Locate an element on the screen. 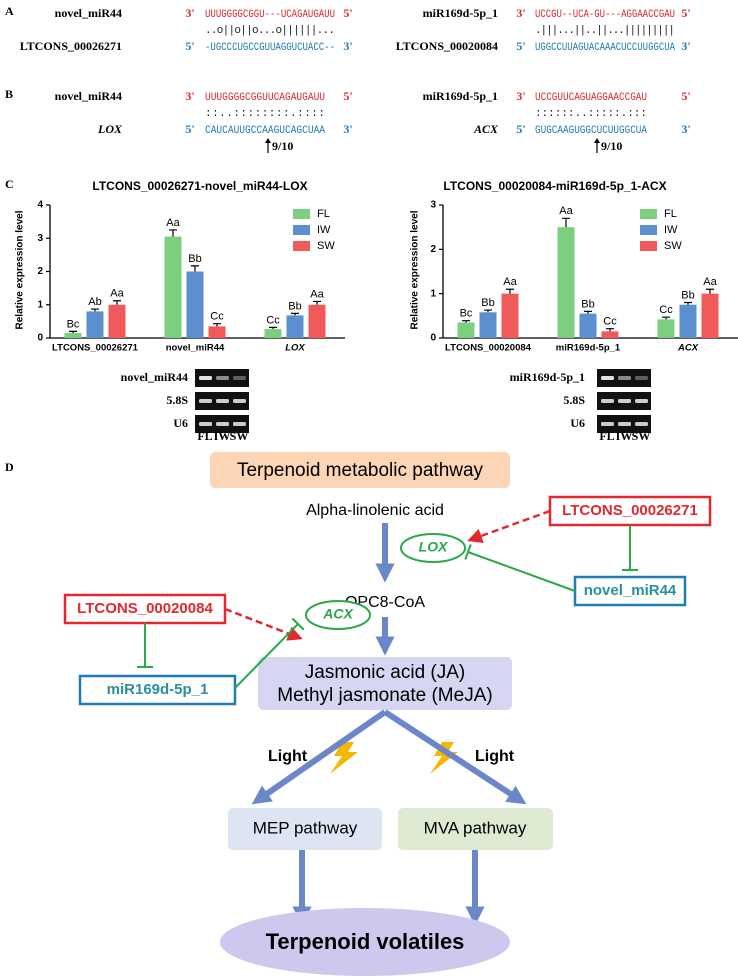 The height and width of the screenshot is (979, 738). inhibition-bar is located at coordinates (468, 552).